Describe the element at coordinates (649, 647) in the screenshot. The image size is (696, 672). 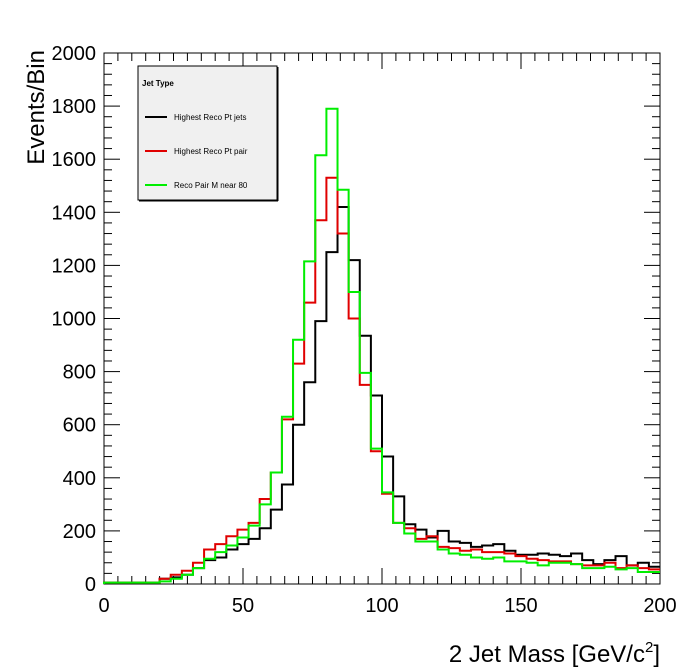
I see `x-axis-title-sup: 2` at that location.